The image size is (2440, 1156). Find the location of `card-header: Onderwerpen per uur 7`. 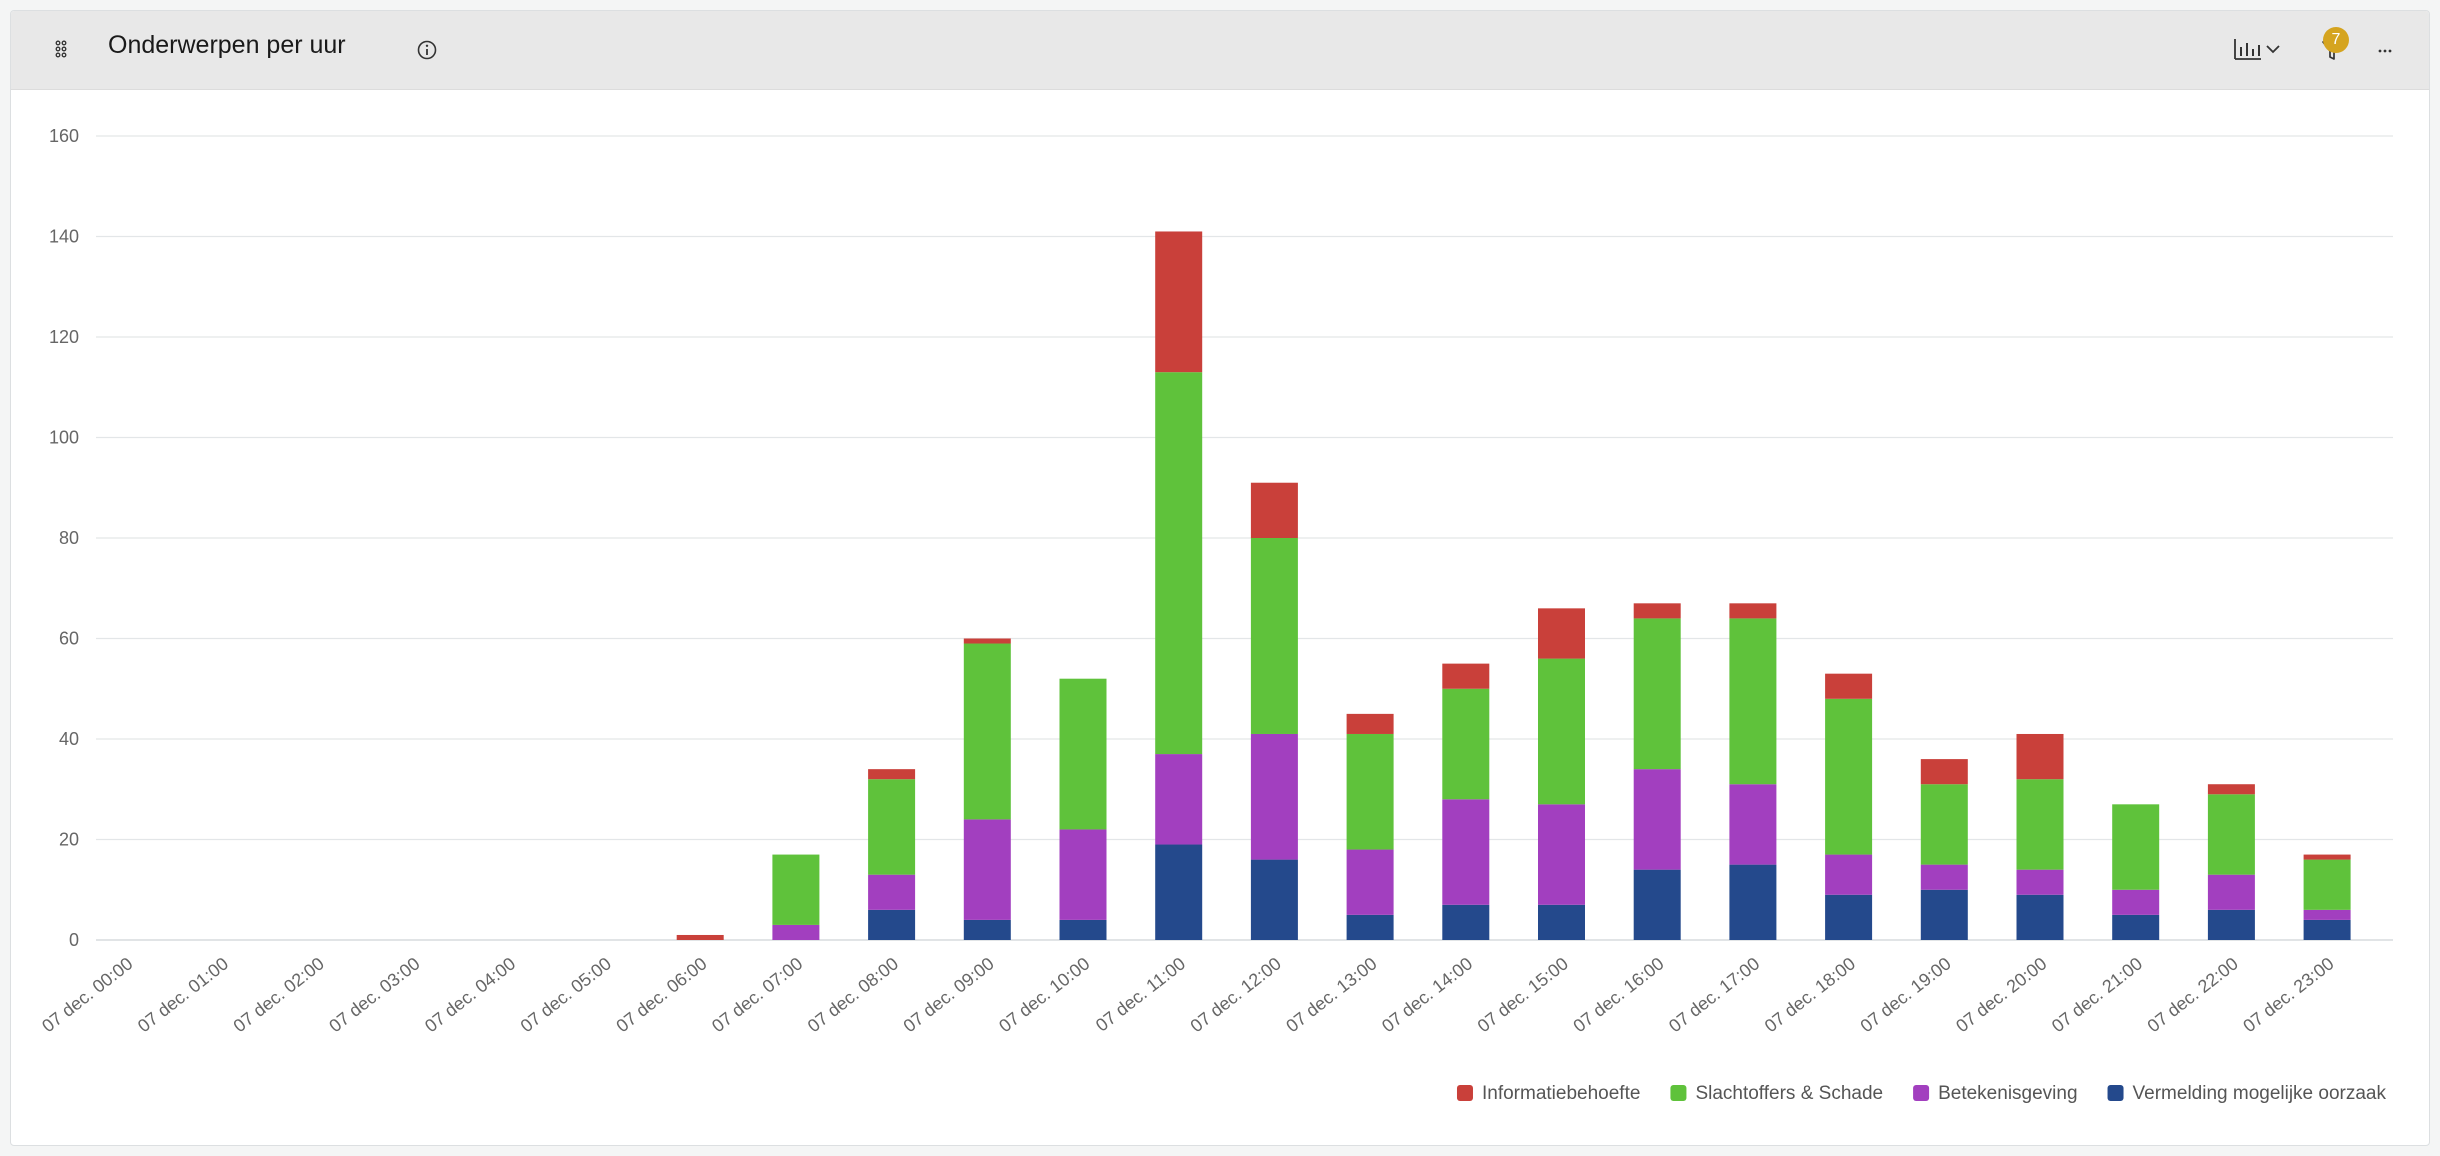

card-header: Onderwerpen per uur 7 is located at coordinates (1220, 50).